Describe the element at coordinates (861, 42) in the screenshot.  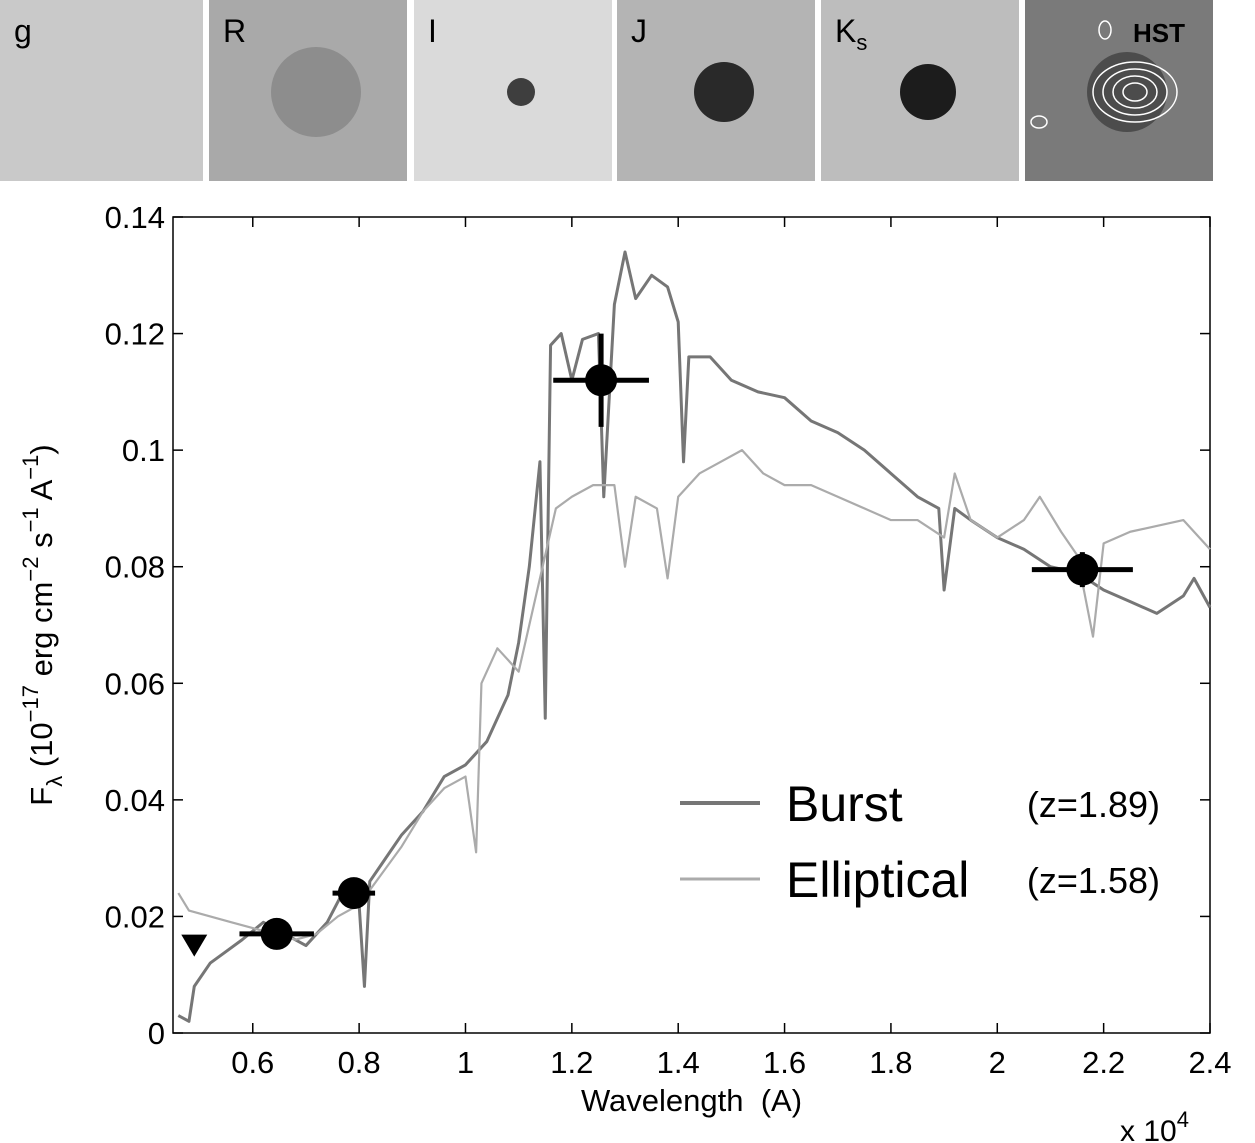
I see `panel-label-sub: s` at that location.